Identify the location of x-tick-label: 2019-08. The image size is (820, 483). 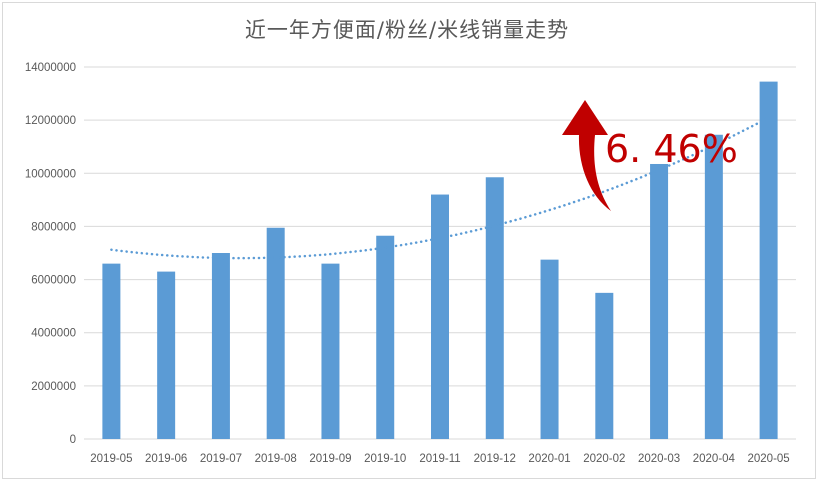
(276, 459).